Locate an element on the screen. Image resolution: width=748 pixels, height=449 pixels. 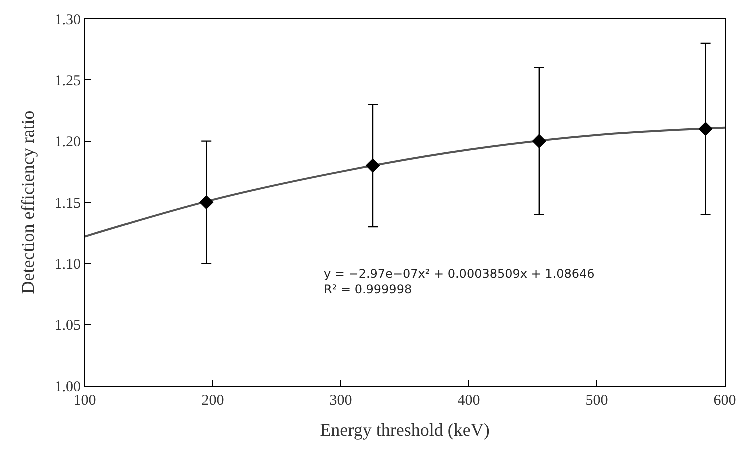
x-tick-label: 600 is located at coordinates (725, 401).